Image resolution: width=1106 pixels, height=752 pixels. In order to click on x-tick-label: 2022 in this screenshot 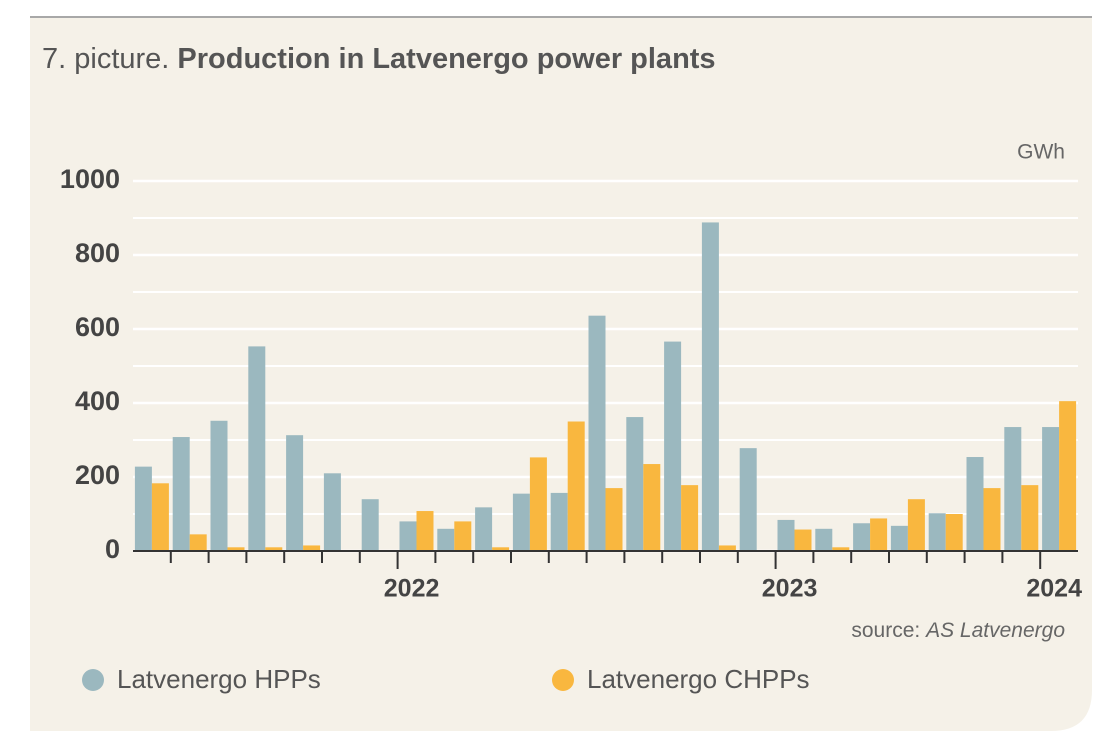, I will do `click(412, 589)`.